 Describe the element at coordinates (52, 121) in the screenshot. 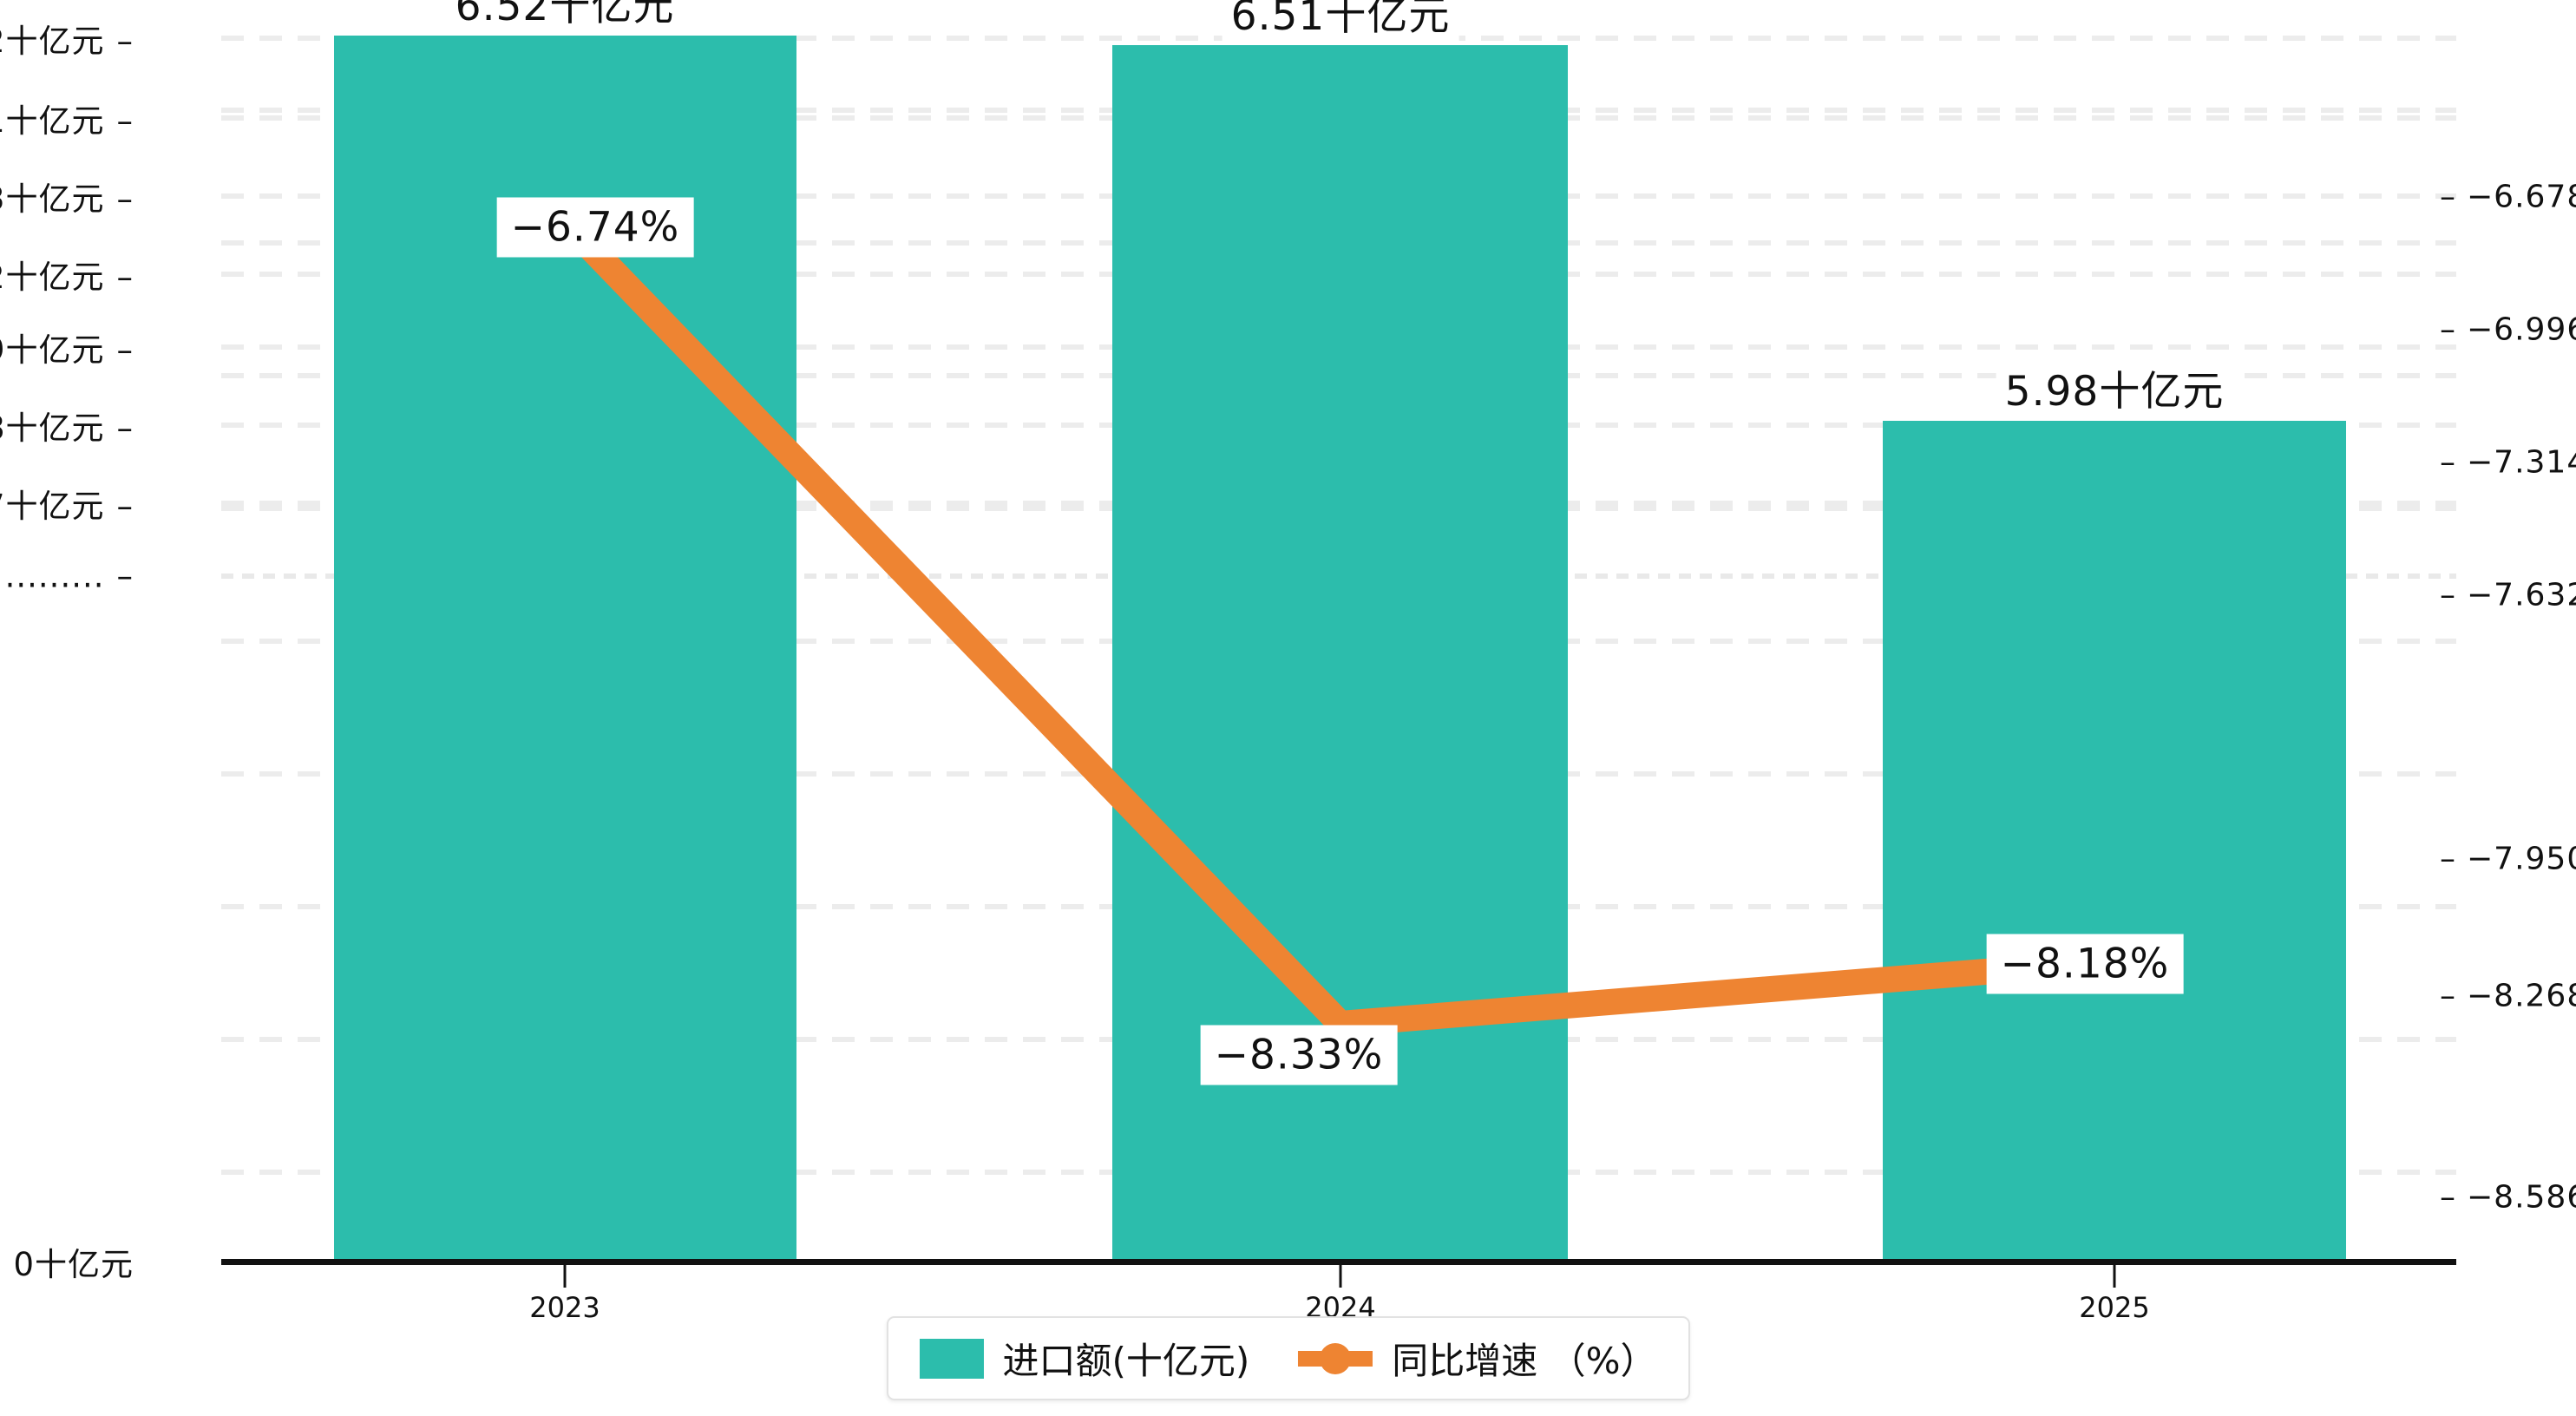

I see `y-tick-left-1-text: 6.41十亿元` at that location.